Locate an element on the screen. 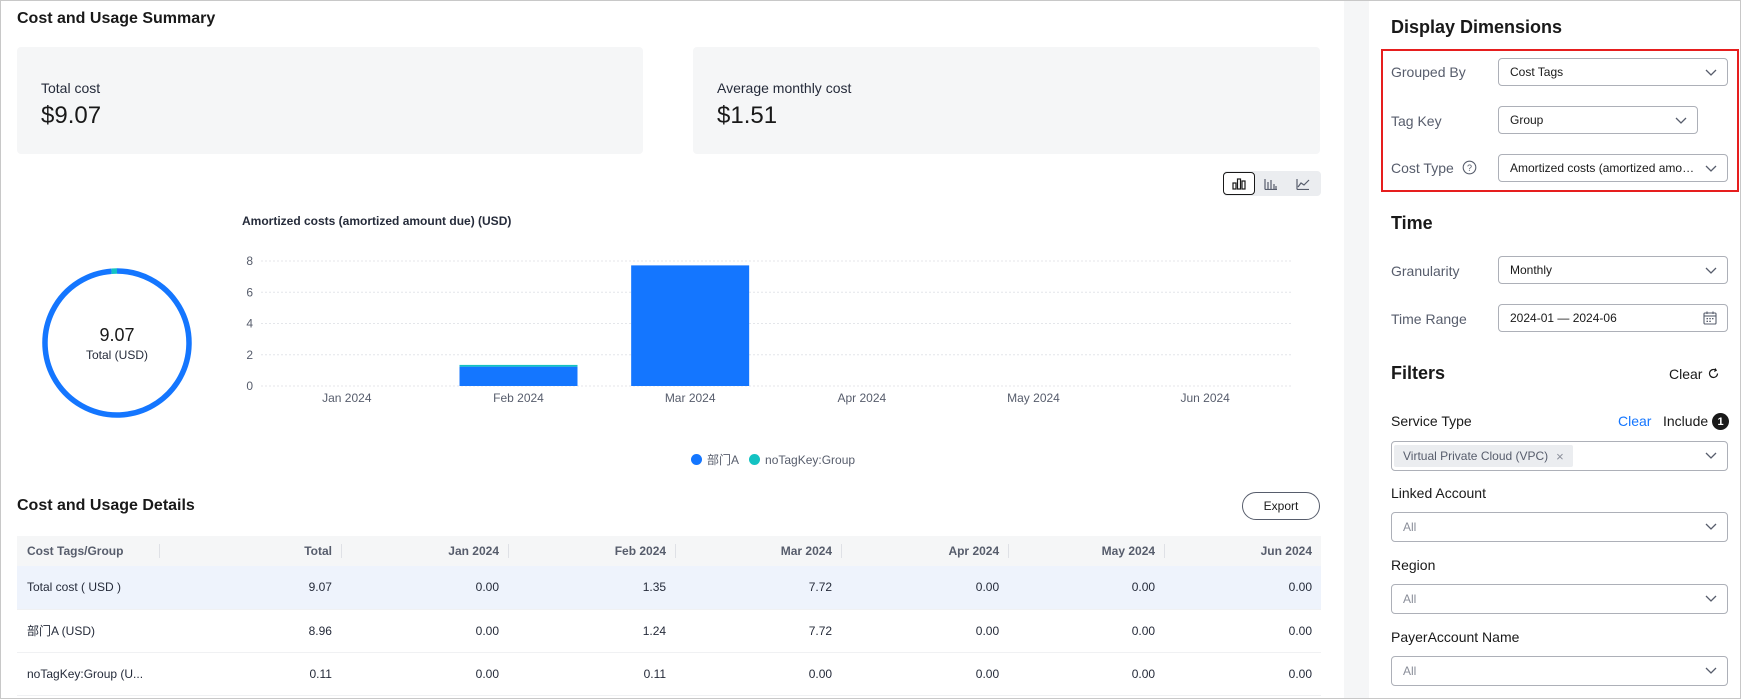 The width and height of the screenshot is (1741, 699). line-chart-icon is located at coordinates (1303, 183).